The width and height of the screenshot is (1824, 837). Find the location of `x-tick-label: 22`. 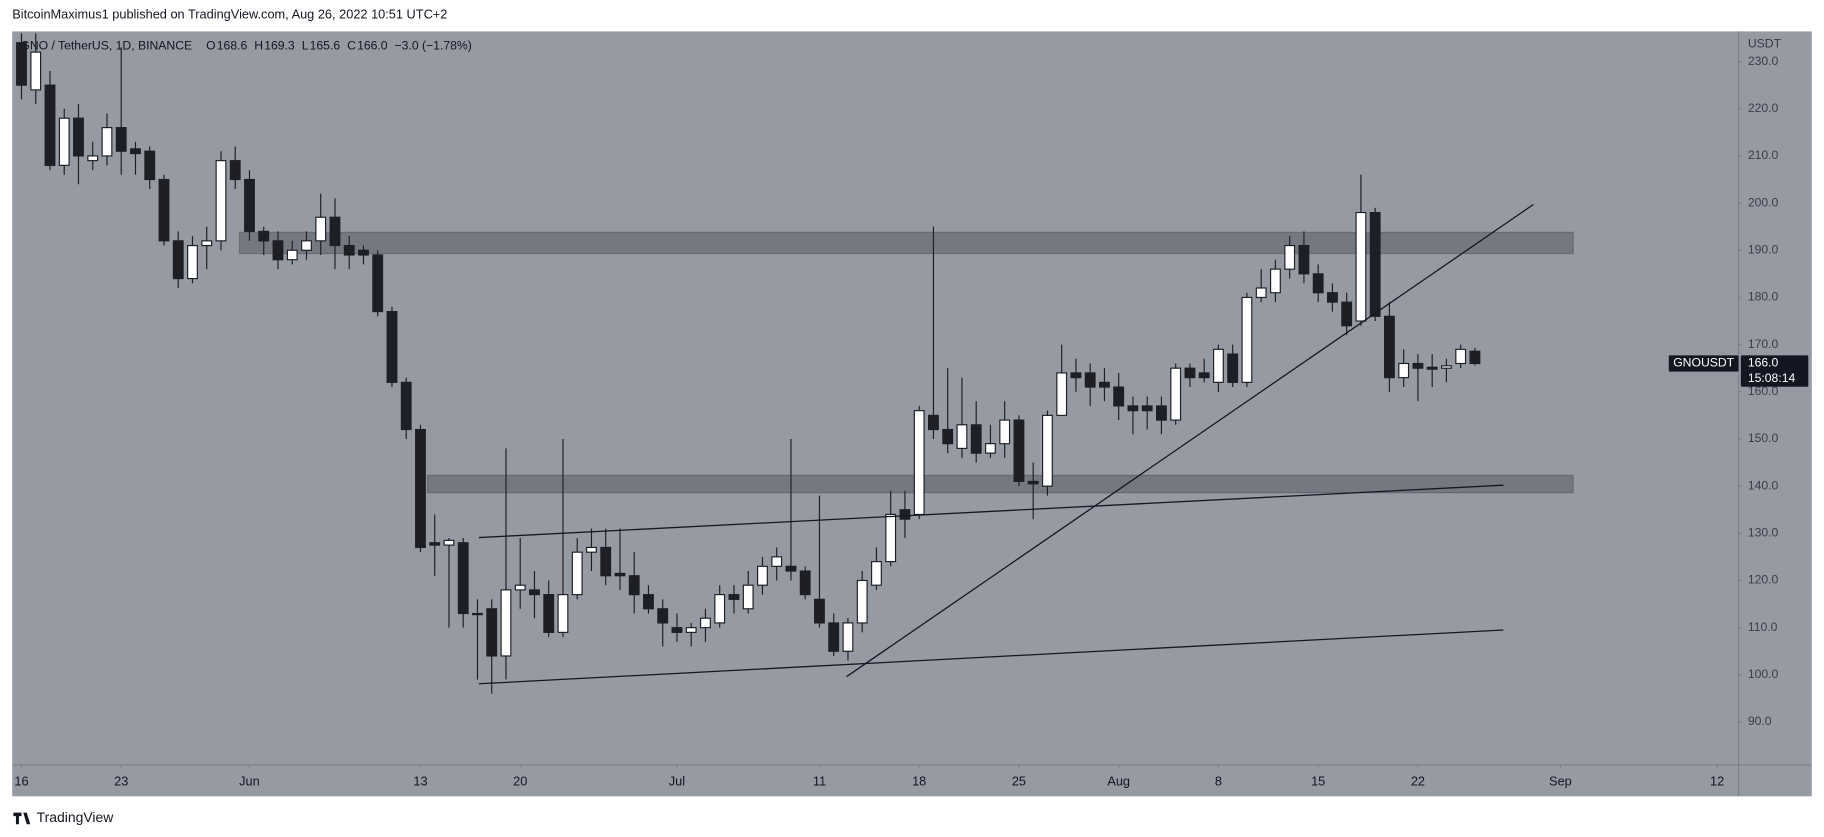

x-tick-label: 22 is located at coordinates (1418, 781).